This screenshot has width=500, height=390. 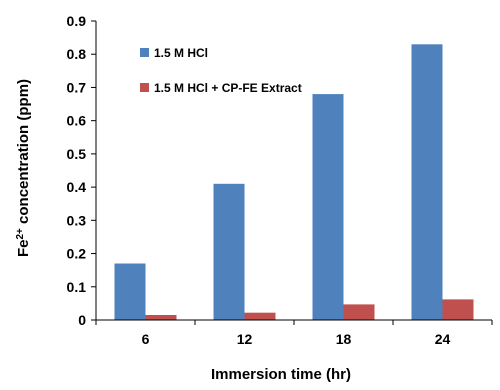 I want to click on x-tick-label: 6, so click(x=146, y=339).